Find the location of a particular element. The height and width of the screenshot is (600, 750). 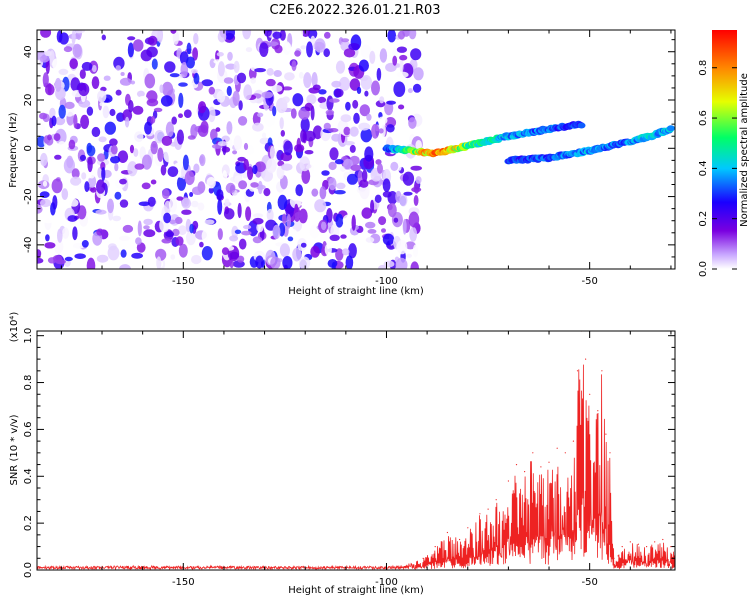

y-tick-label: 0.2 is located at coordinates (28, 523).